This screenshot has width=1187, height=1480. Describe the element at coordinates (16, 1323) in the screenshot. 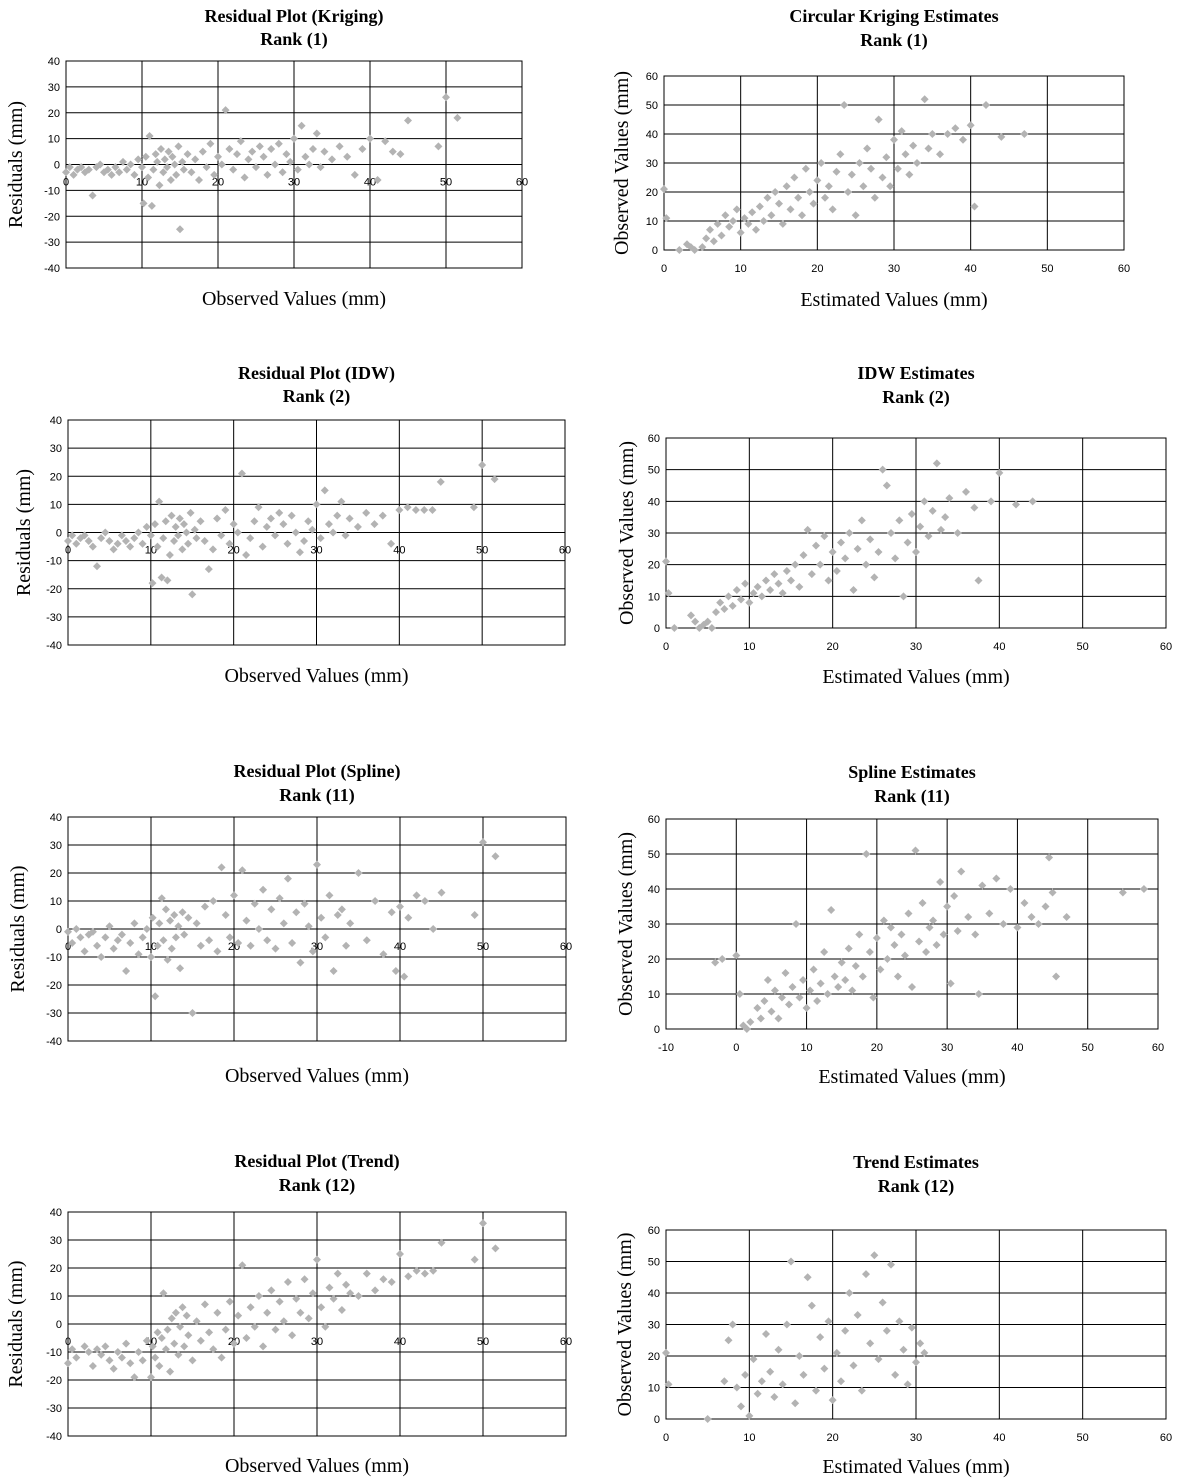

I see `y-axis-title: Residuals (mm)` at that location.